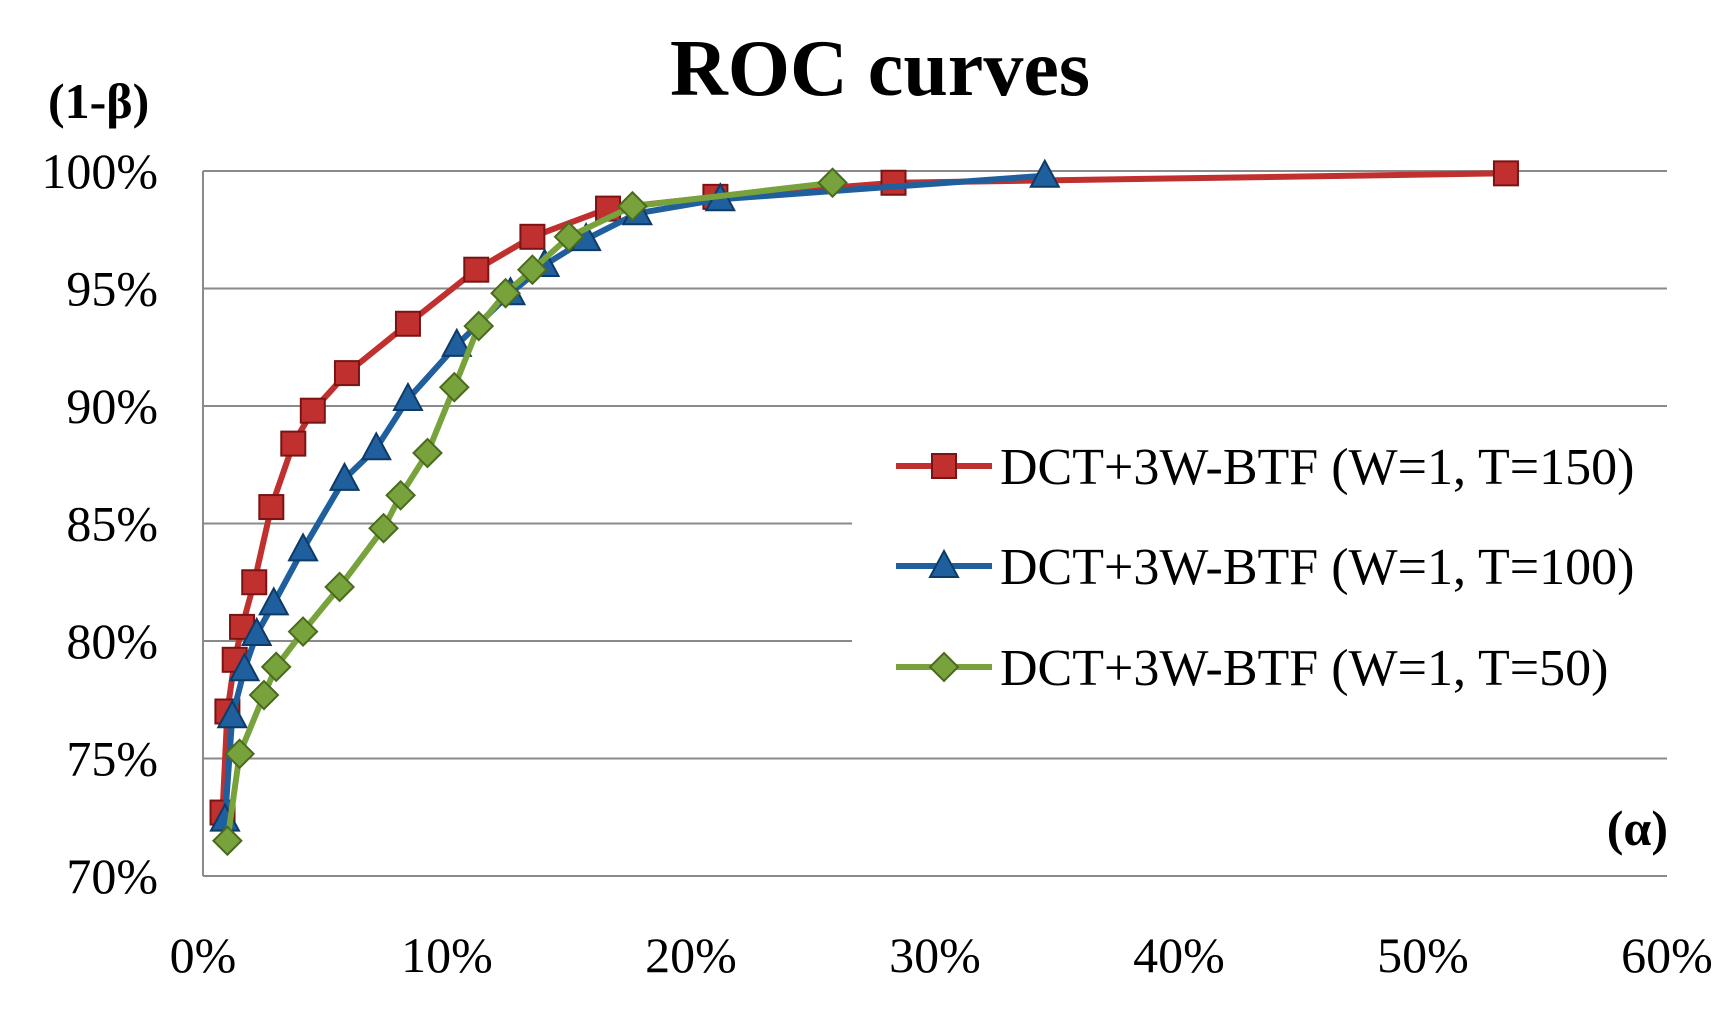 The image size is (1735, 1026). Describe the element at coordinates (112, 524) in the screenshot. I see `y-tick-label: 85%` at that location.